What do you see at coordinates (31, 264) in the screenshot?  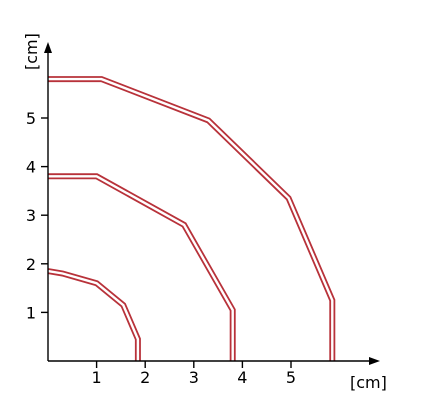 I see `y-tick-label-2: 2` at bounding box center [31, 264].